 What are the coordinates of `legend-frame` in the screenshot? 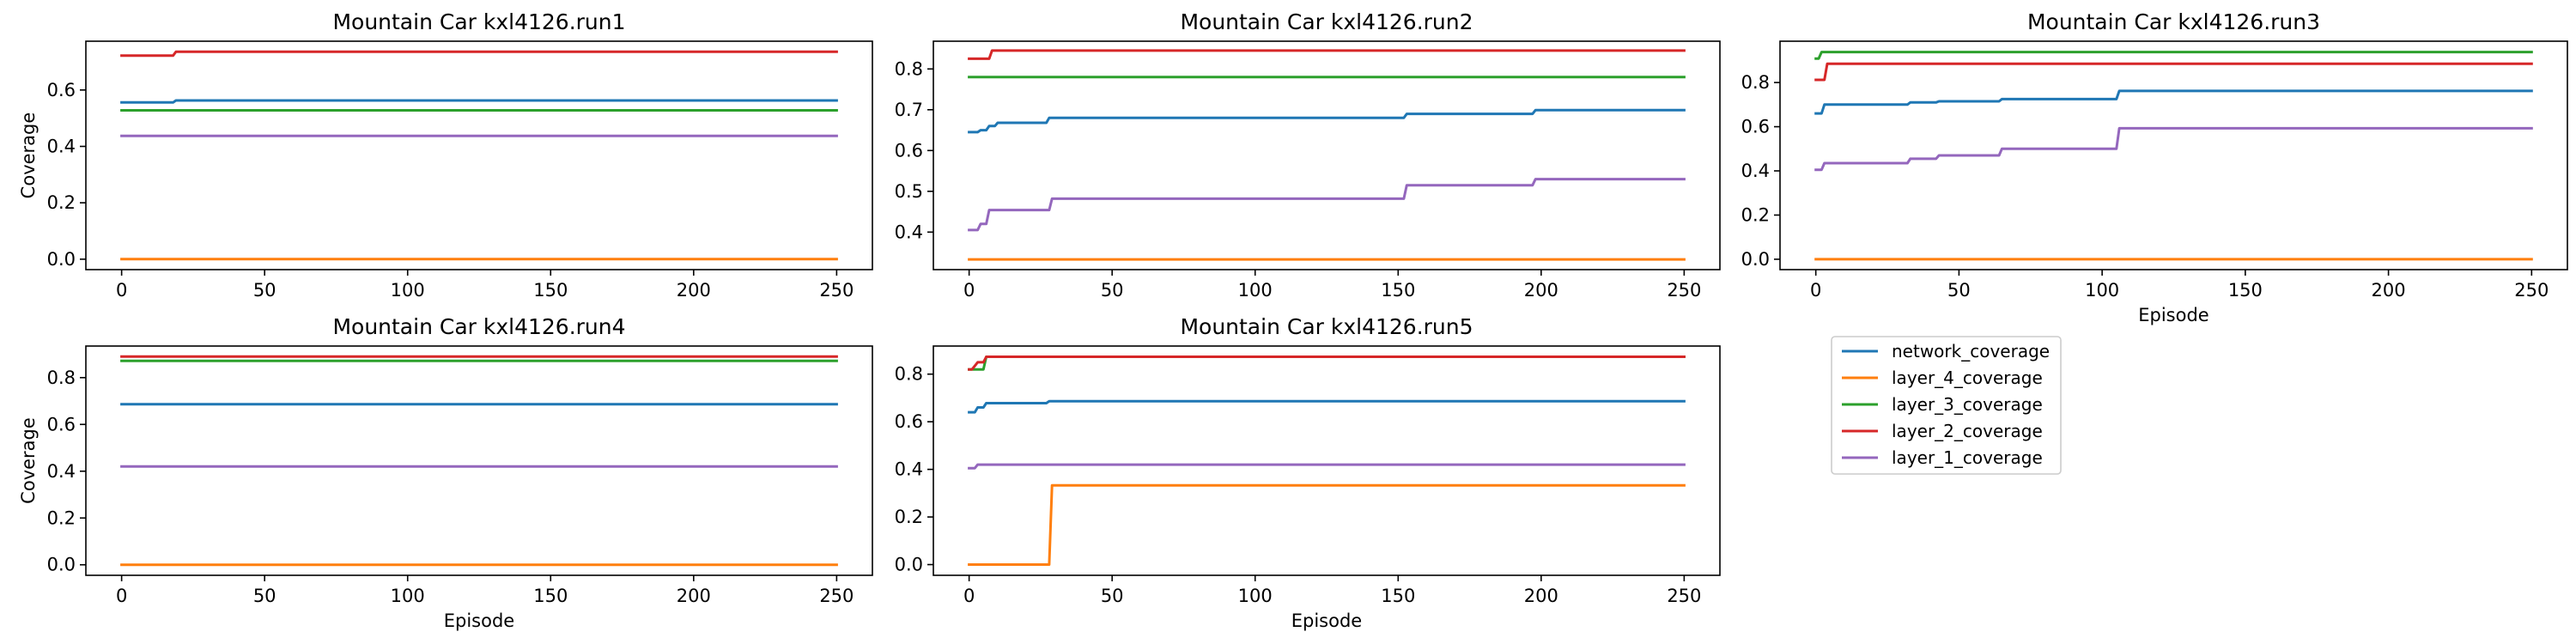 It's located at (1946, 406).